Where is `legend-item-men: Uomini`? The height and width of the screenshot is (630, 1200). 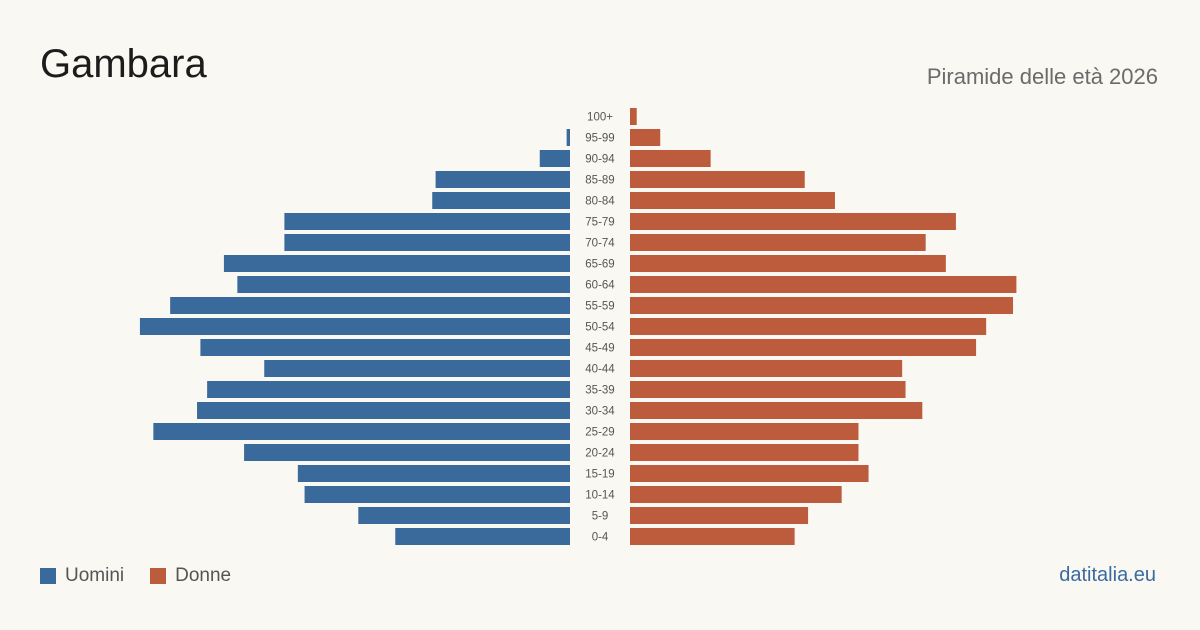 legend-item-men: Uomini is located at coordinates (82, 576).